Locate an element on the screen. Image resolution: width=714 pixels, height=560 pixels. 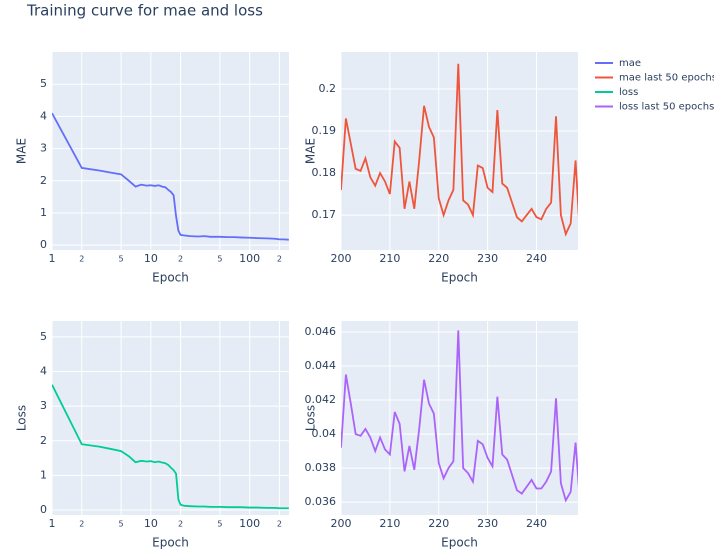
y-tick-label: 0.18 is located at coordinates (324, 172).